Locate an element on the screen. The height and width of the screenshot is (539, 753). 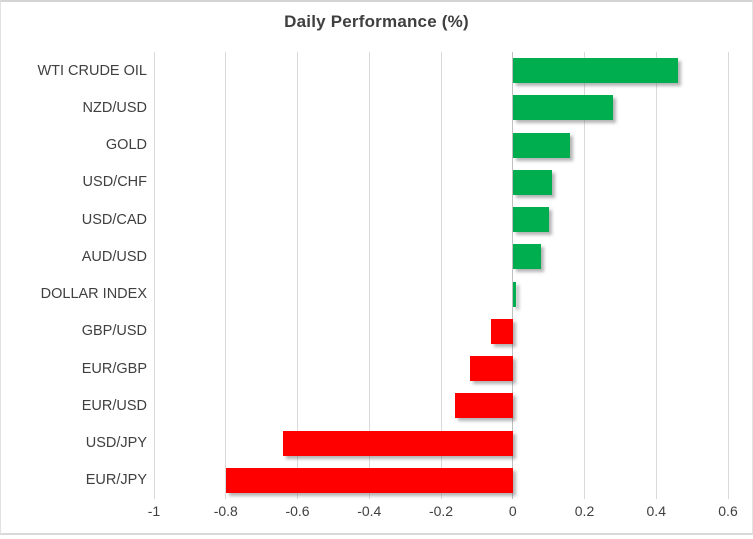
chart-title: Daily Performance (%) is located at coordinates (376, 21).